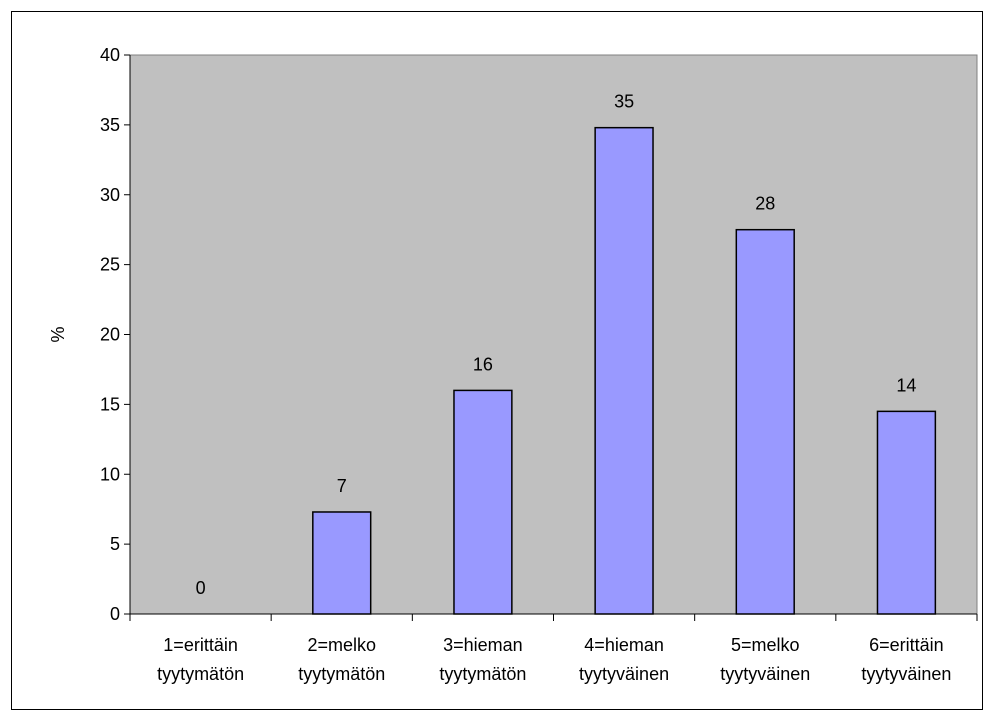 This screenshot has height=721, width=994. What do you see at coordinates (110, 265) in the screenshot?
I see `y-tick-label: 25` at bounding box center [110, 265].